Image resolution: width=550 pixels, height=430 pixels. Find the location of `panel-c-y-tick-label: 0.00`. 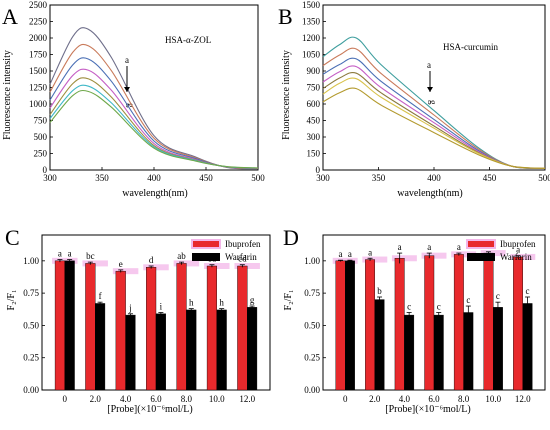

panel-c-y-tick-label: 0.00 is located at coordinates (31, 390).